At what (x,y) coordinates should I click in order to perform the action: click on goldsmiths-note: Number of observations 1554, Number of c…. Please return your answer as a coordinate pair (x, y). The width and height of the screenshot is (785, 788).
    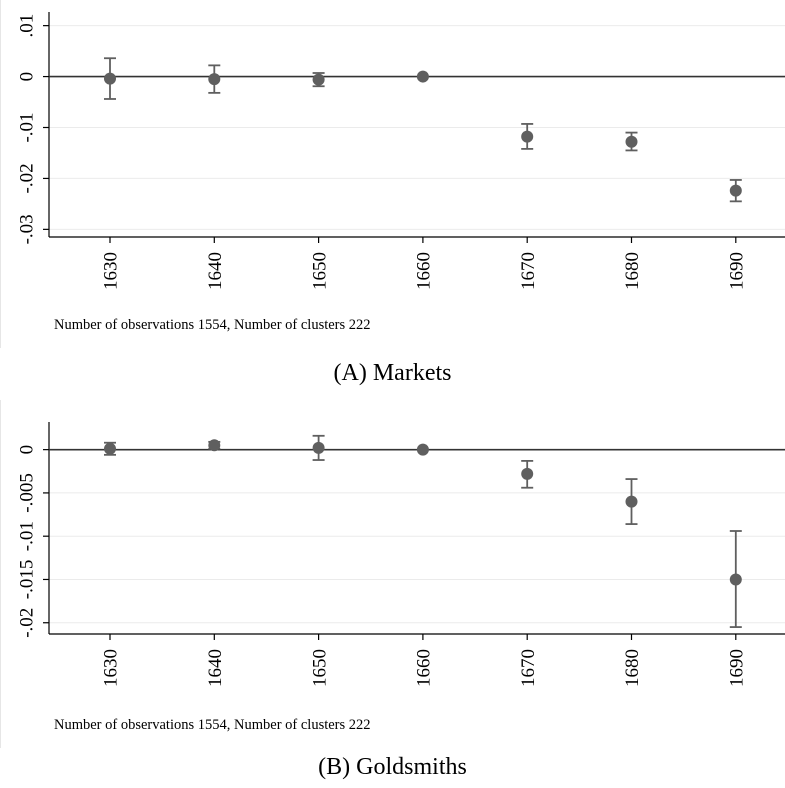
    Looking at the image, I should click on (212, 725).